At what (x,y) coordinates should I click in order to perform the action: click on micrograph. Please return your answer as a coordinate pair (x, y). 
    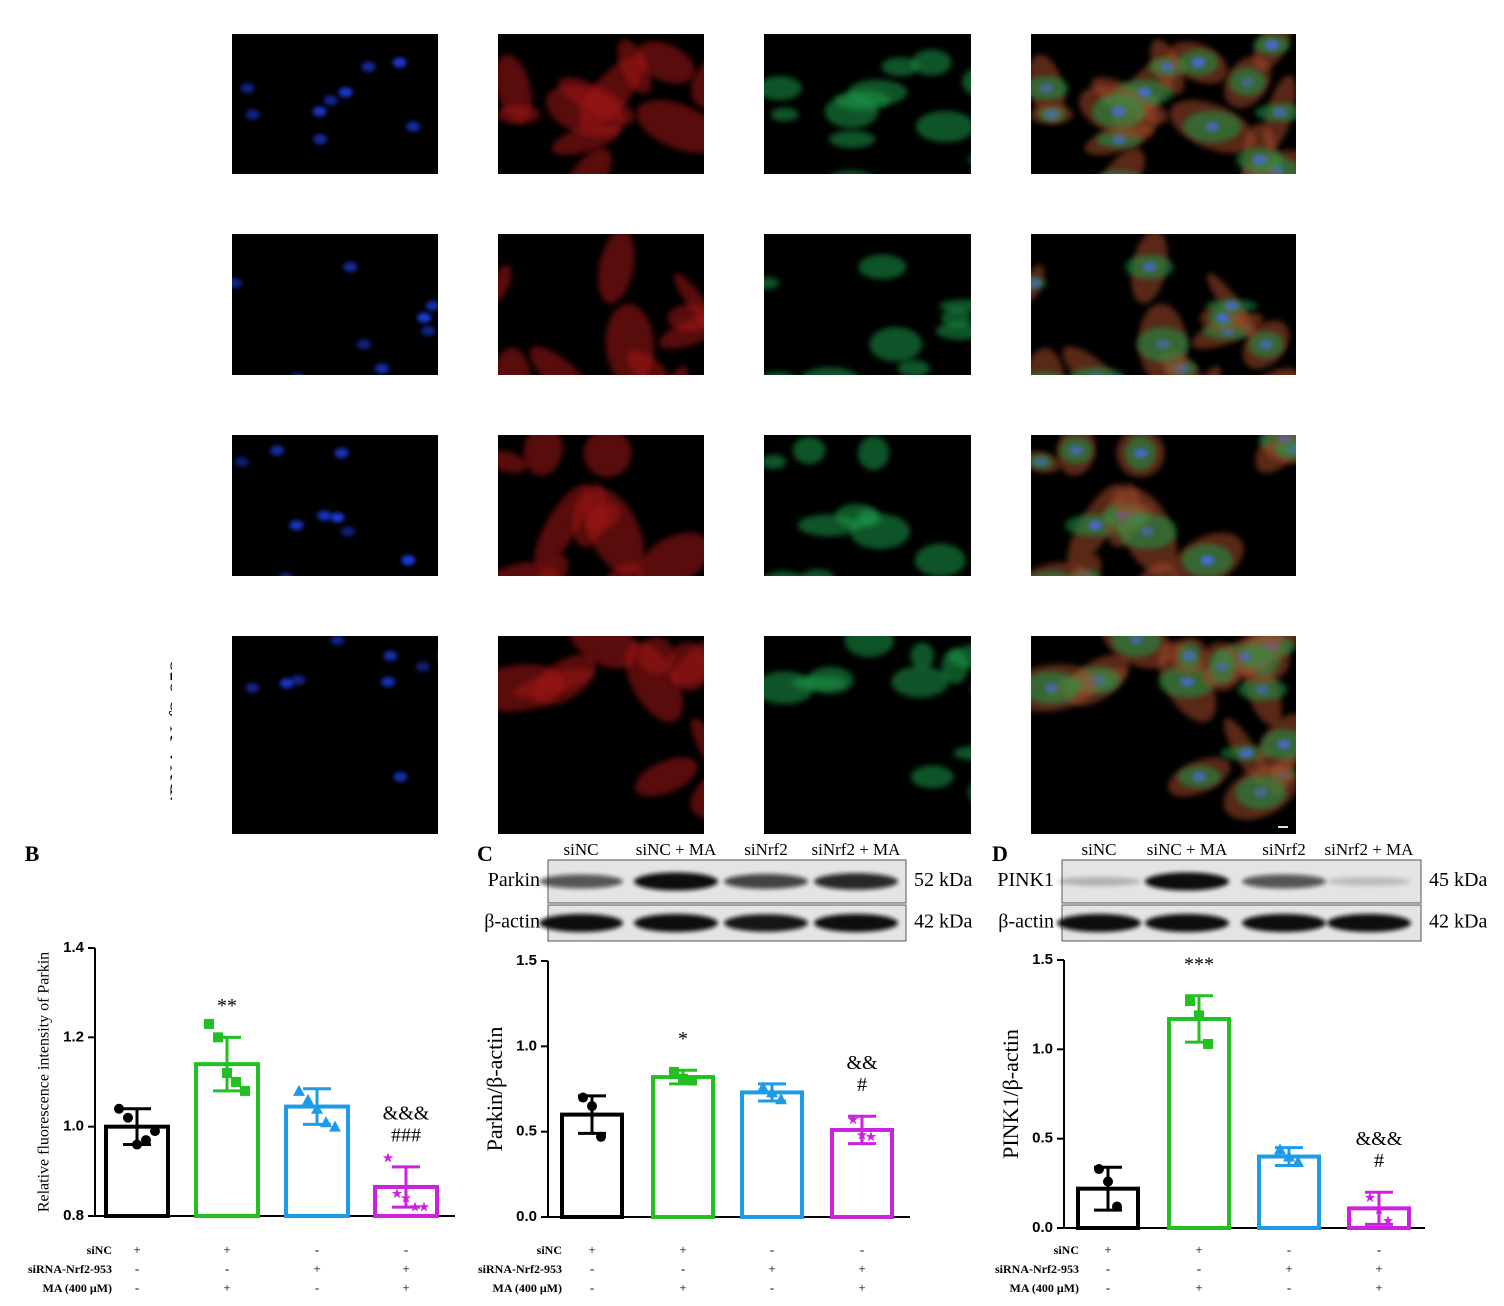
    Looking at the image, I should click on (1163, 735).